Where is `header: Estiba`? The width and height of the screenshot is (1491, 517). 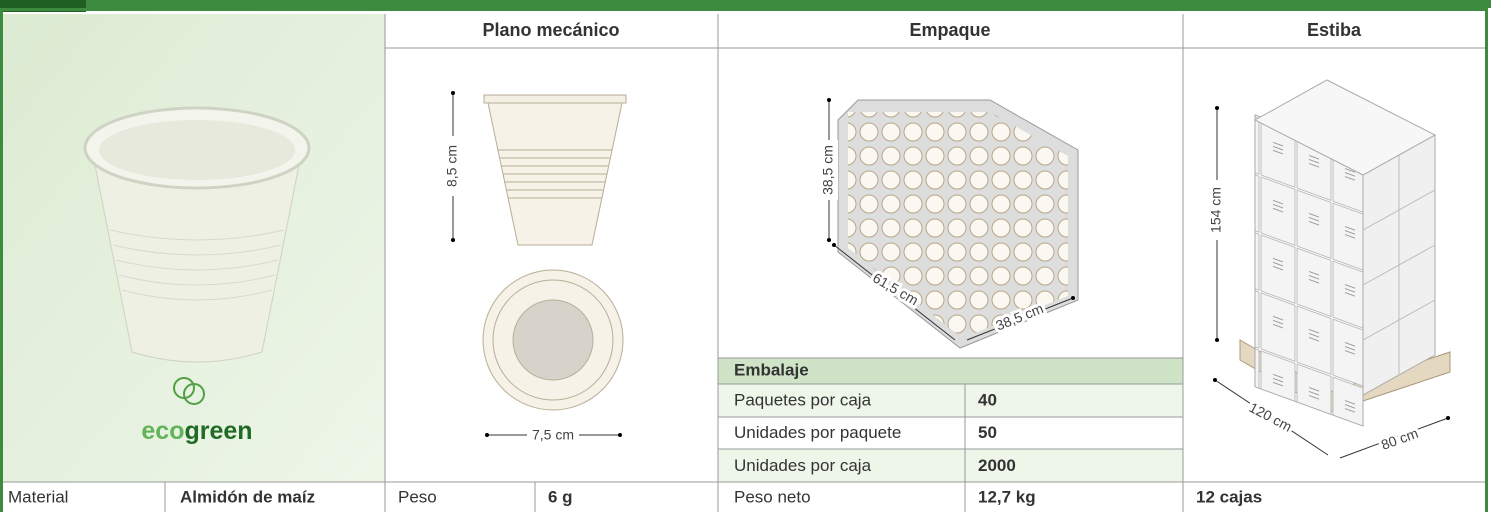
header: Estiba is located at coordinates (1334, 30).